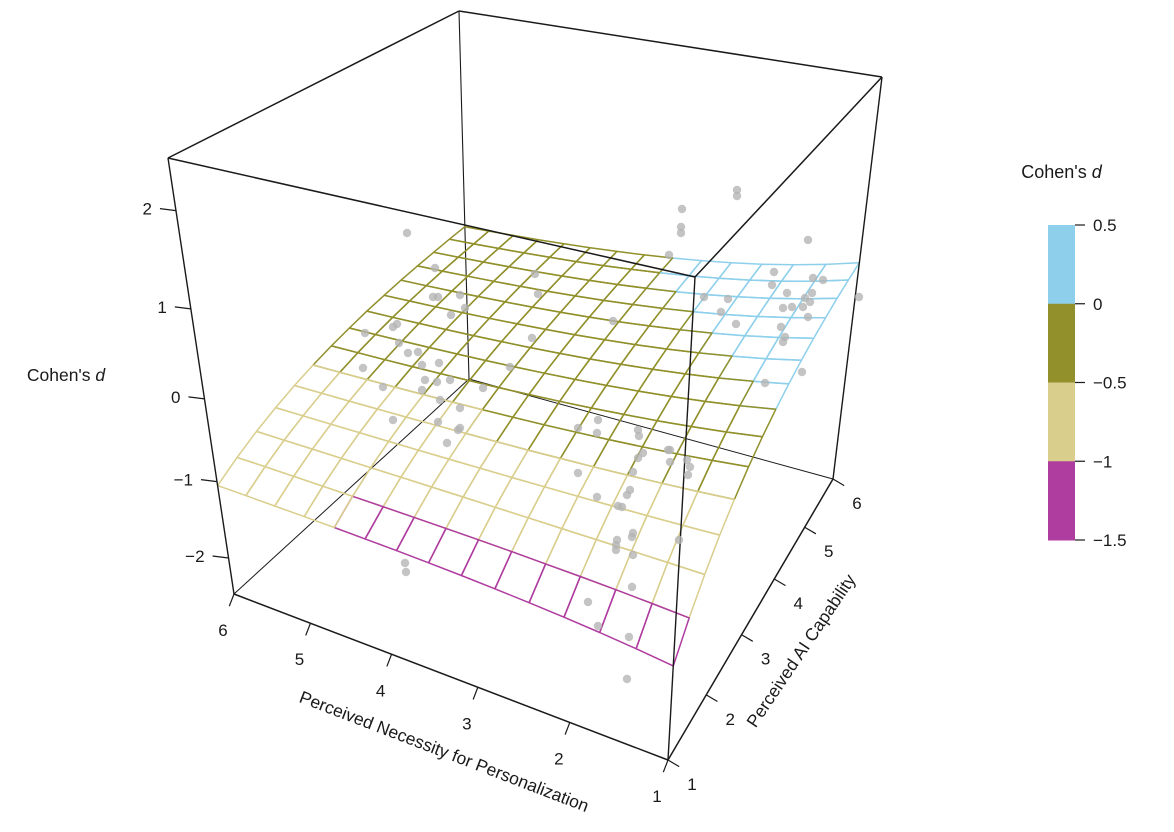  I want to click on box-edge-bottom-back-right, so click(651, 429).